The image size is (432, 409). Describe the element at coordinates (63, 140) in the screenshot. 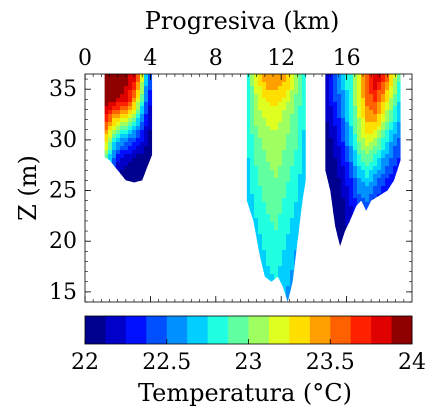

I see `y-tick-label: 30` at that location.